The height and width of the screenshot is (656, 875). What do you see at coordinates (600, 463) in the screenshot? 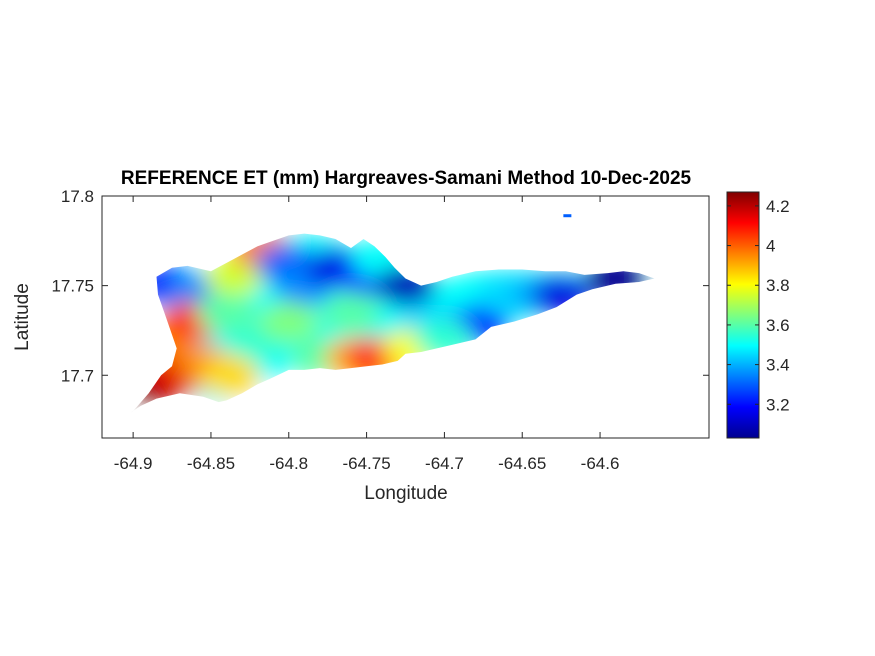
I see `x-tick-label: -64.6` at bounding box center [600, 463].